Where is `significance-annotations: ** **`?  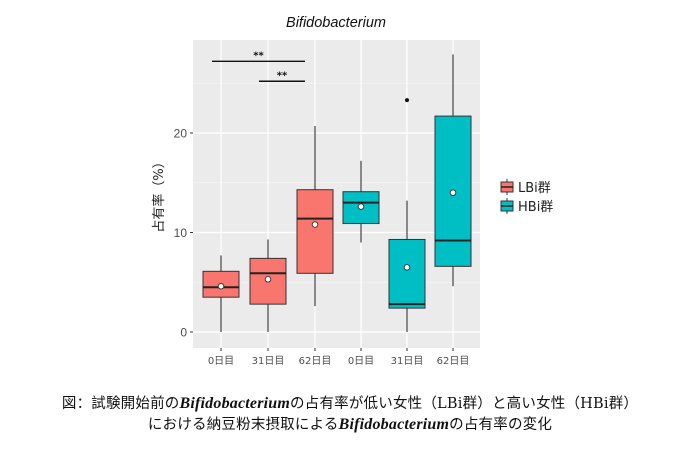 significance-annotations: ** ** is located at coordinates (258, 66).